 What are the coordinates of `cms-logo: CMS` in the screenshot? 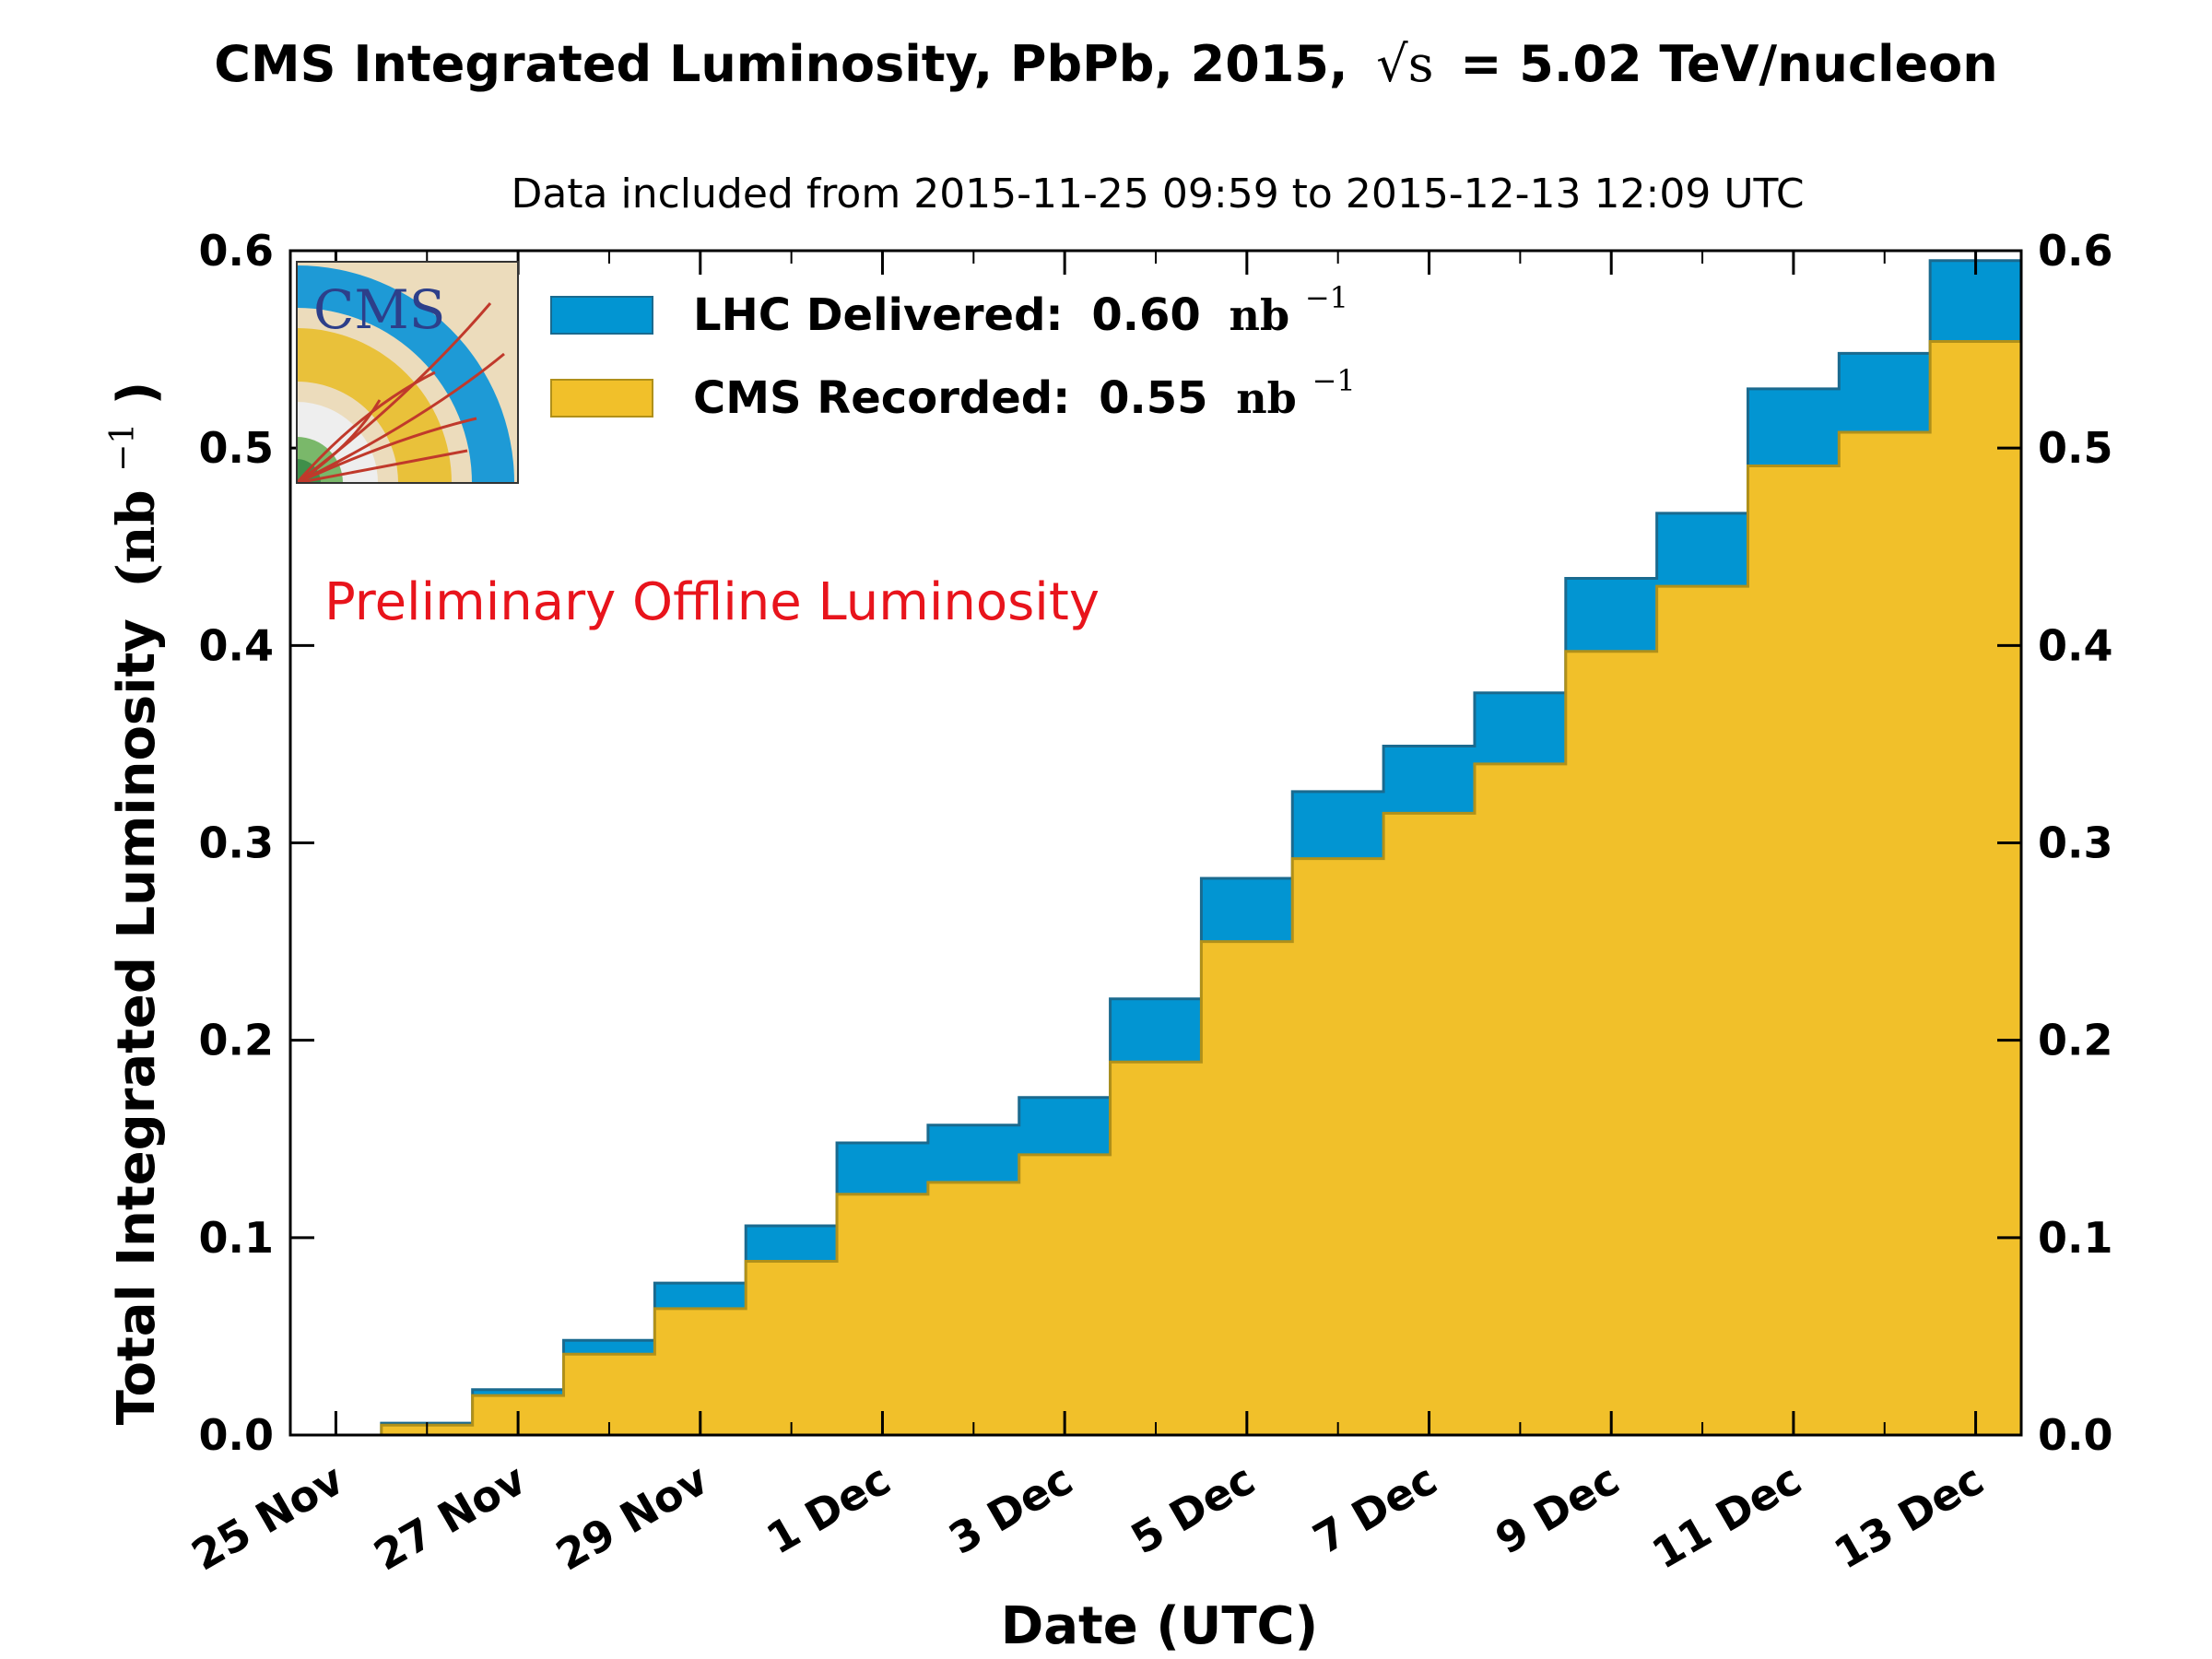 It's located at (407, 372).